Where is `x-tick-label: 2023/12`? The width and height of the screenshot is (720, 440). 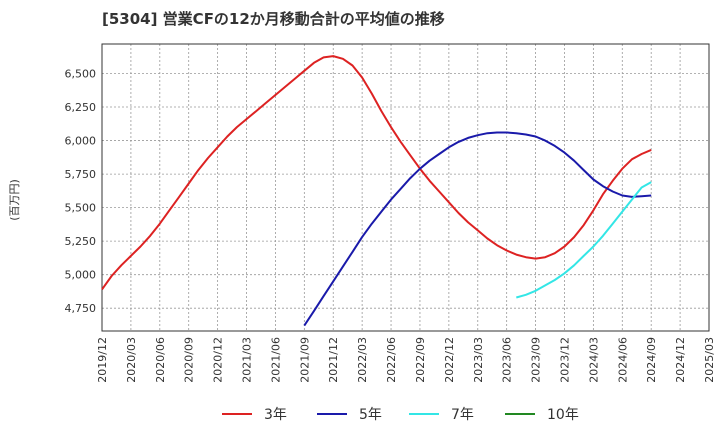 x-tick-label: 2023/12 is located at coordinates (564, 360).